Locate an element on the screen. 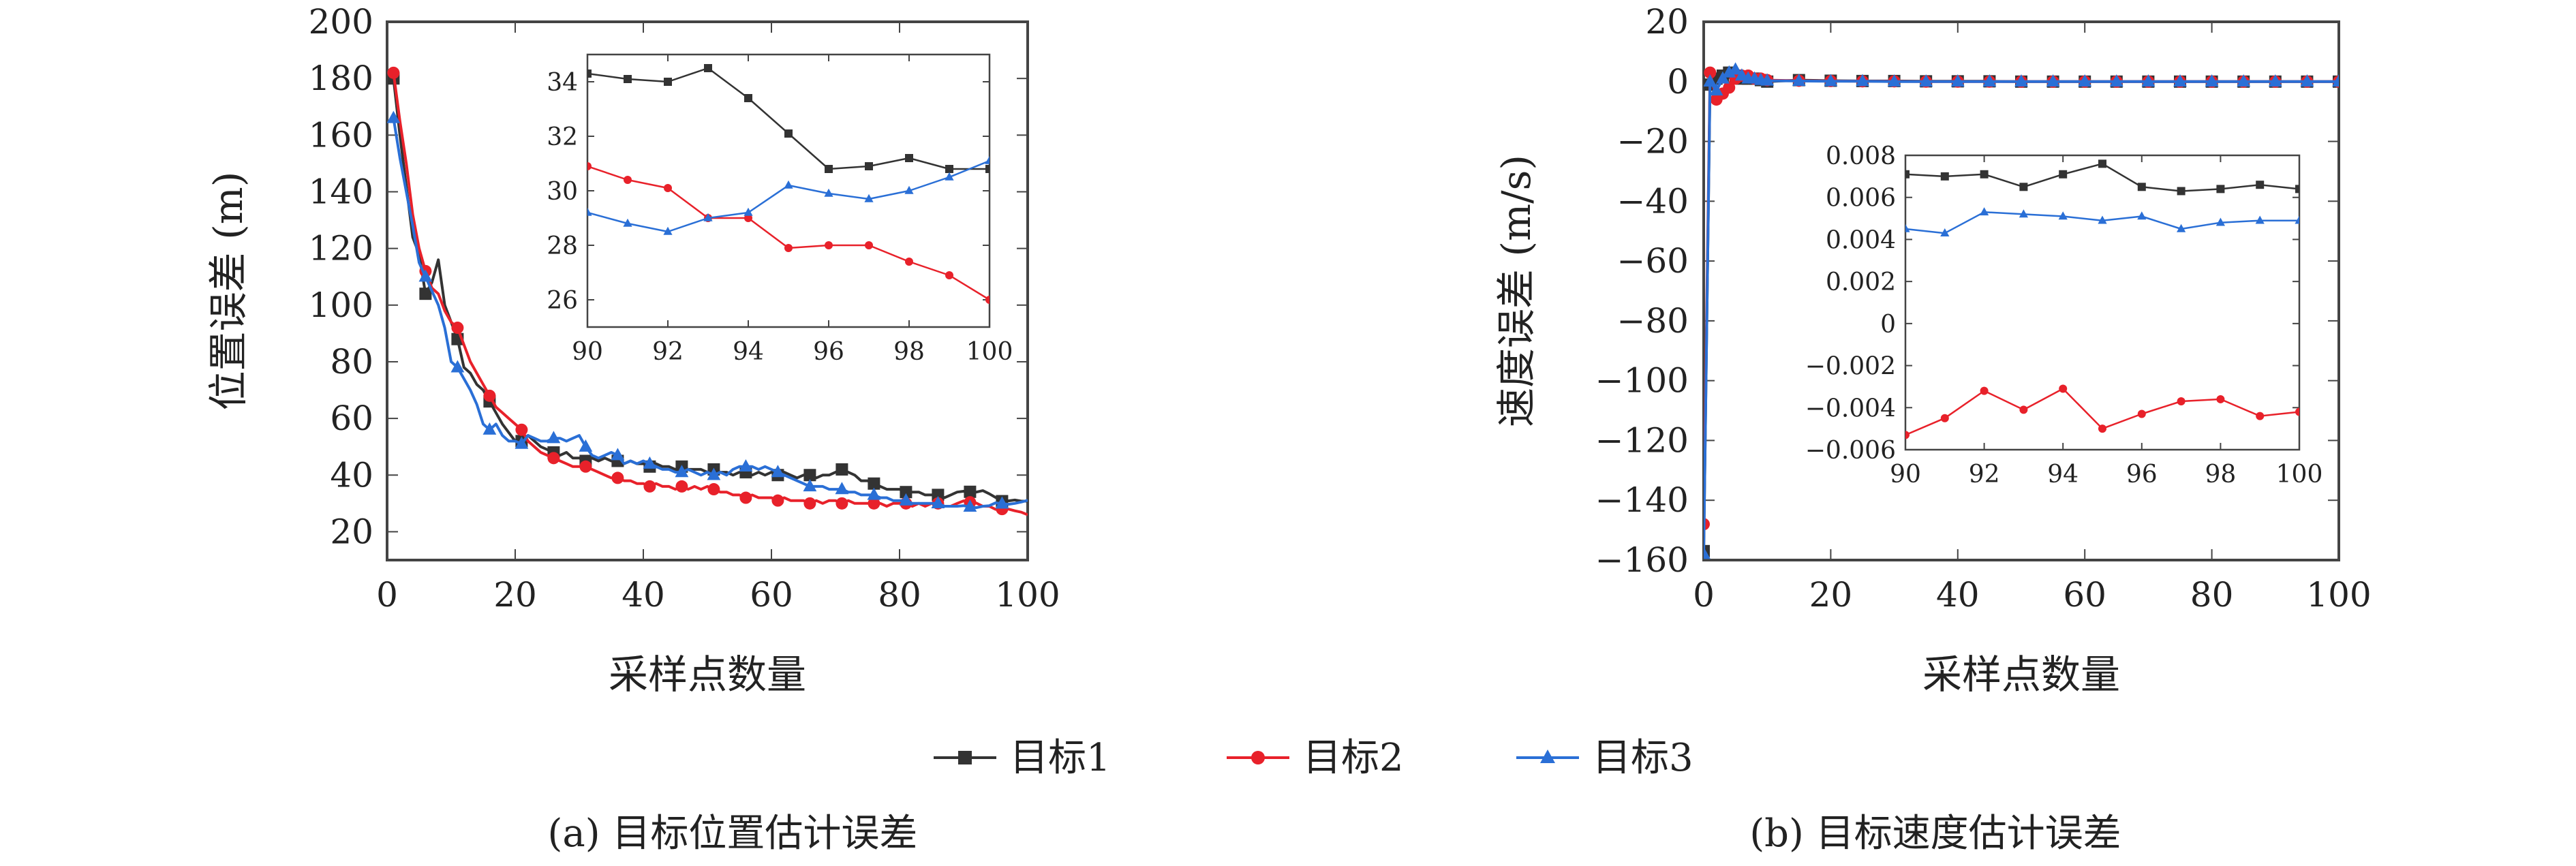  b-y-tick-label: 20 is located at coordinates (1667, 22).